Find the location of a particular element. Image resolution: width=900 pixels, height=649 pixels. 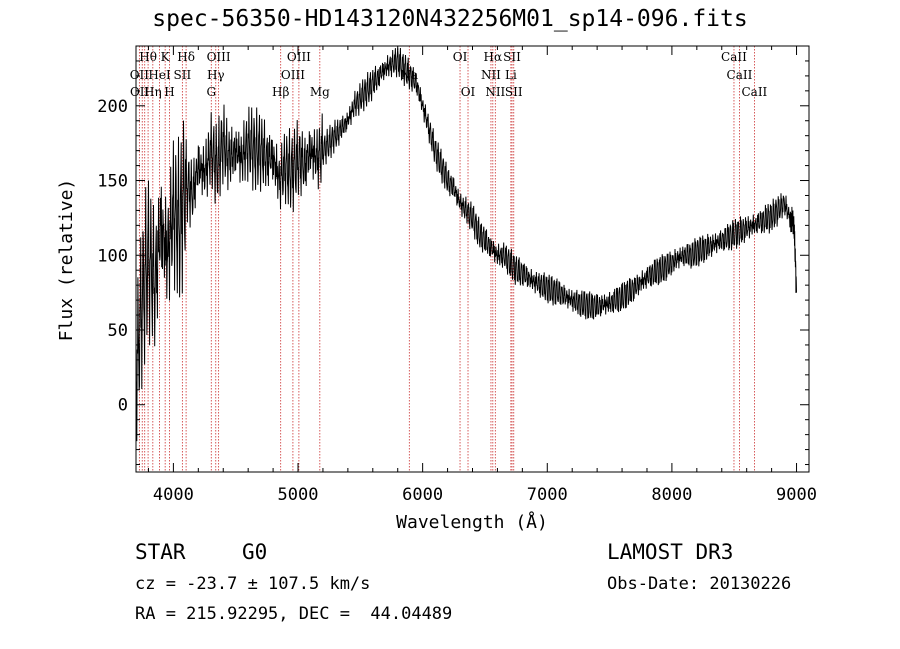

line-label-7: SII is located at coordinates (512, 57).